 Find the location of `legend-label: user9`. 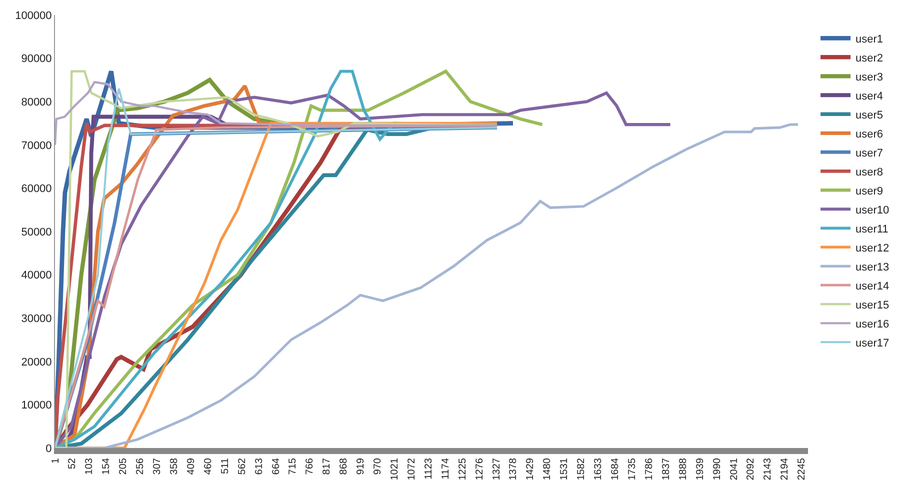

legend-label: user9 is located at coordinates (870, 191).